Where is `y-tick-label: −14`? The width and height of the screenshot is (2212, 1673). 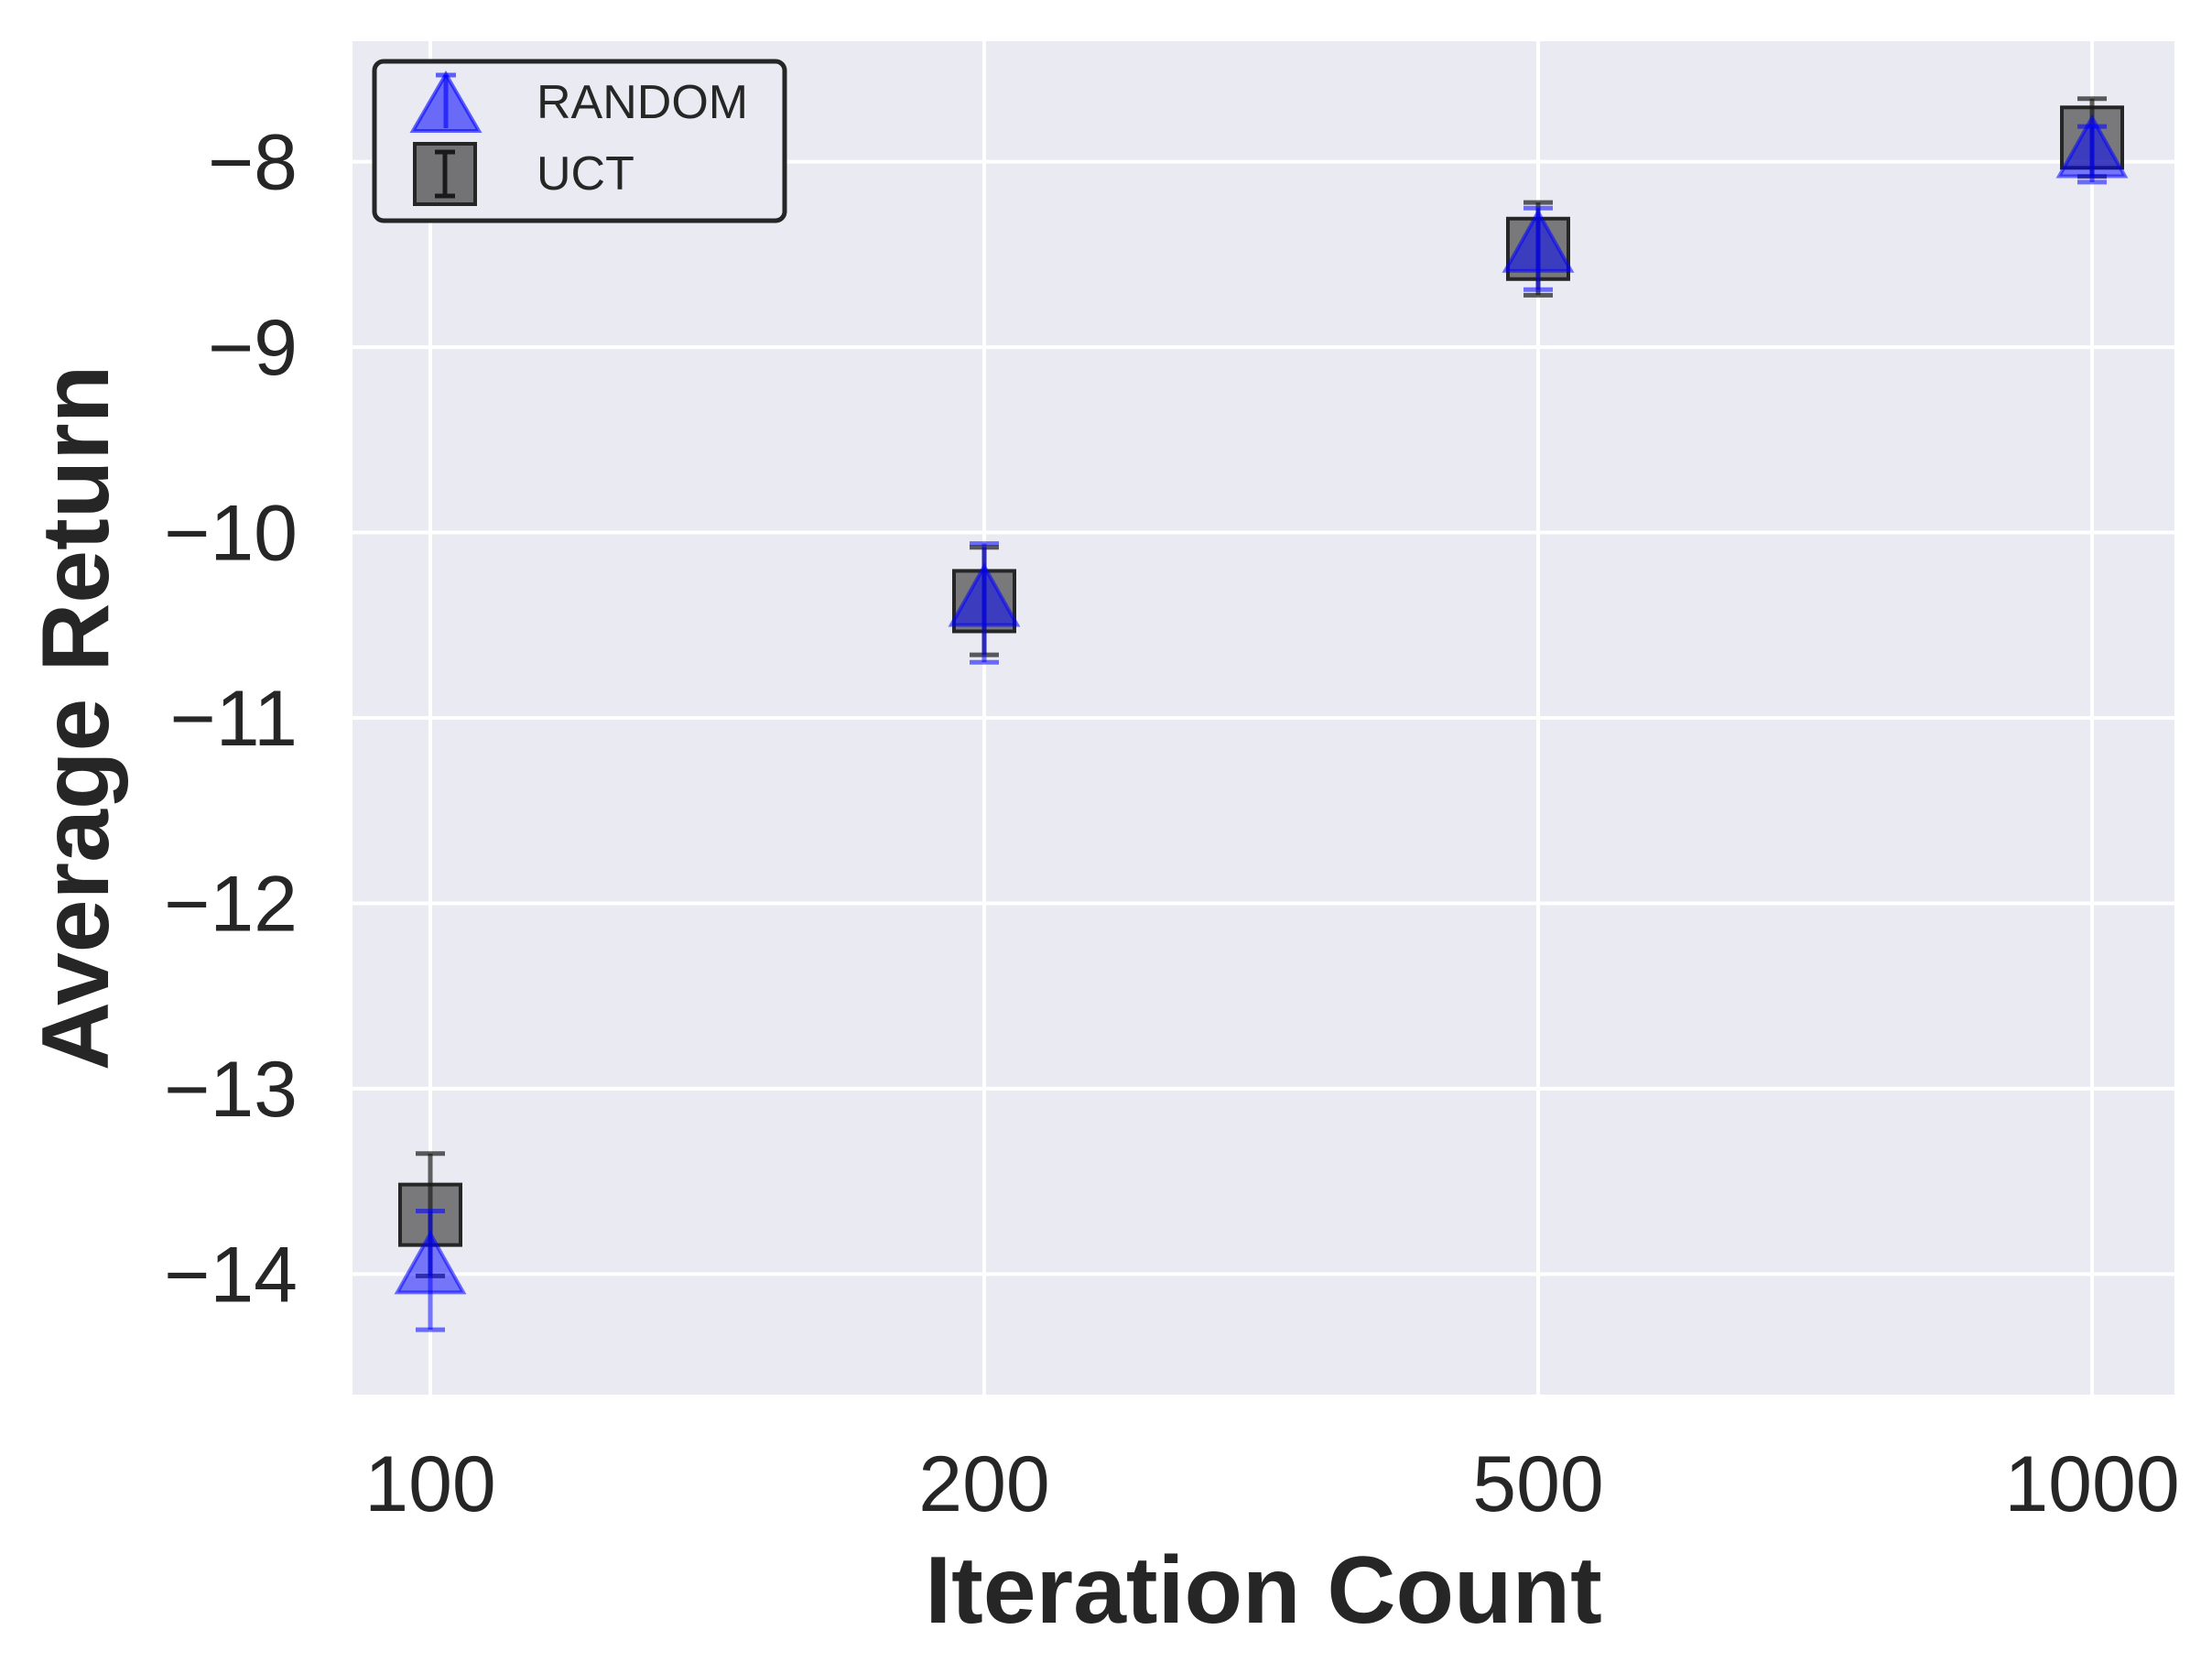
y-tick-label: −14 is located at coordinates (231, 1275).